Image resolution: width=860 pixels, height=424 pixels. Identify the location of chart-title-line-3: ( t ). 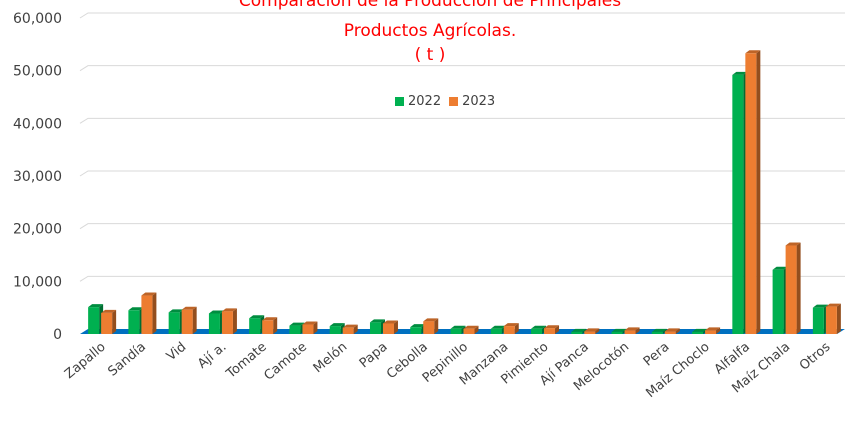
(430, 55).